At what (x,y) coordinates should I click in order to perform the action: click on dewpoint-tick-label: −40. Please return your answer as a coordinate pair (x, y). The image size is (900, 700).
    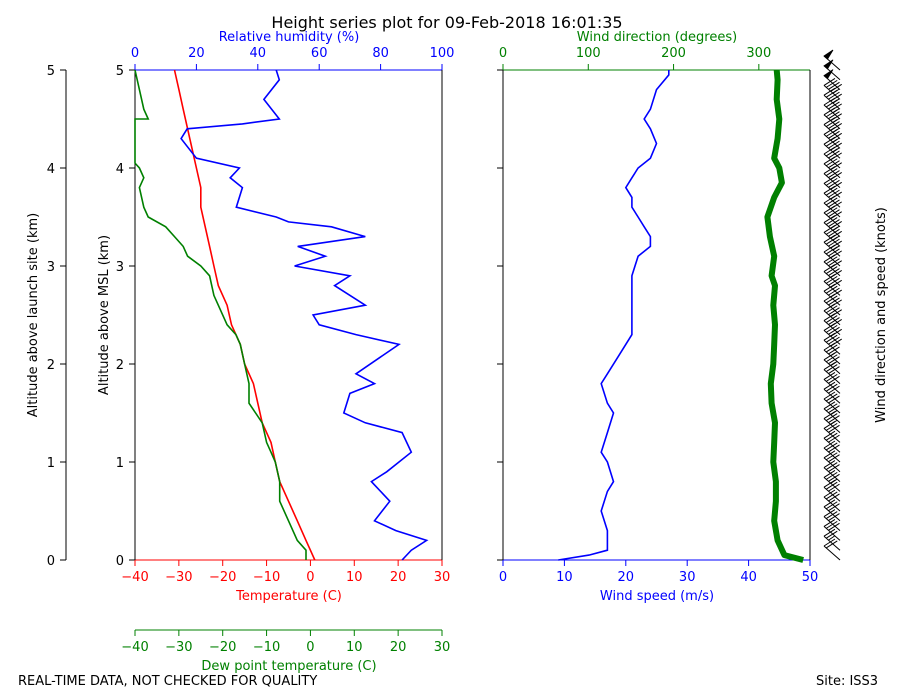
    Looking at the image, I should click on (134, 647).